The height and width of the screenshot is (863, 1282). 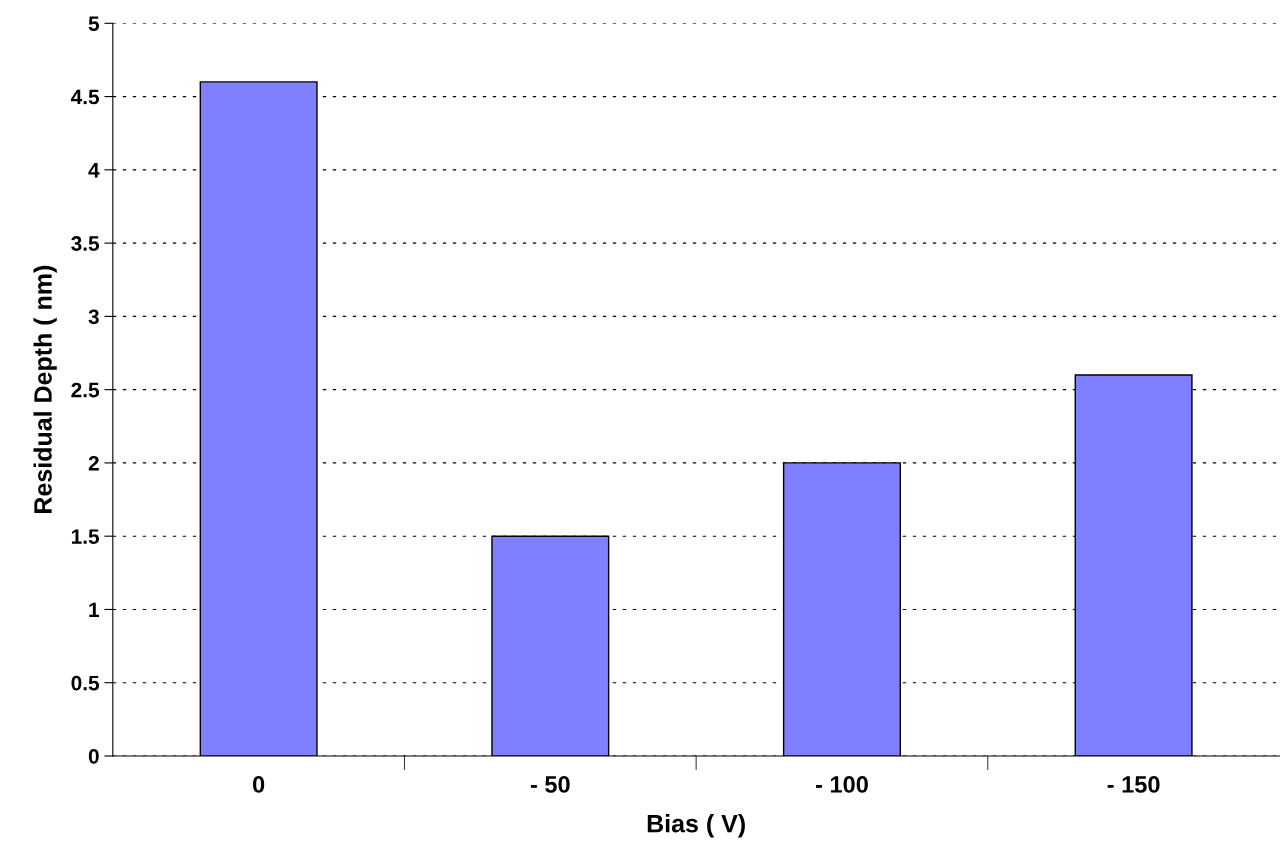 What do you see at coordinates (94, 170) in the screenshot?
I see `y-tick-label: 4` at bounding box center [94, 170].